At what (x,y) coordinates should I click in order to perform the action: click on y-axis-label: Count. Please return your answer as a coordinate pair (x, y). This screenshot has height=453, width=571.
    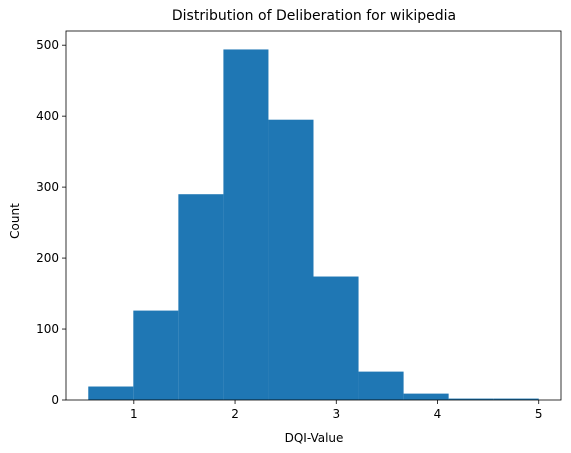
    Looking at the image, I should click on (15, 221).